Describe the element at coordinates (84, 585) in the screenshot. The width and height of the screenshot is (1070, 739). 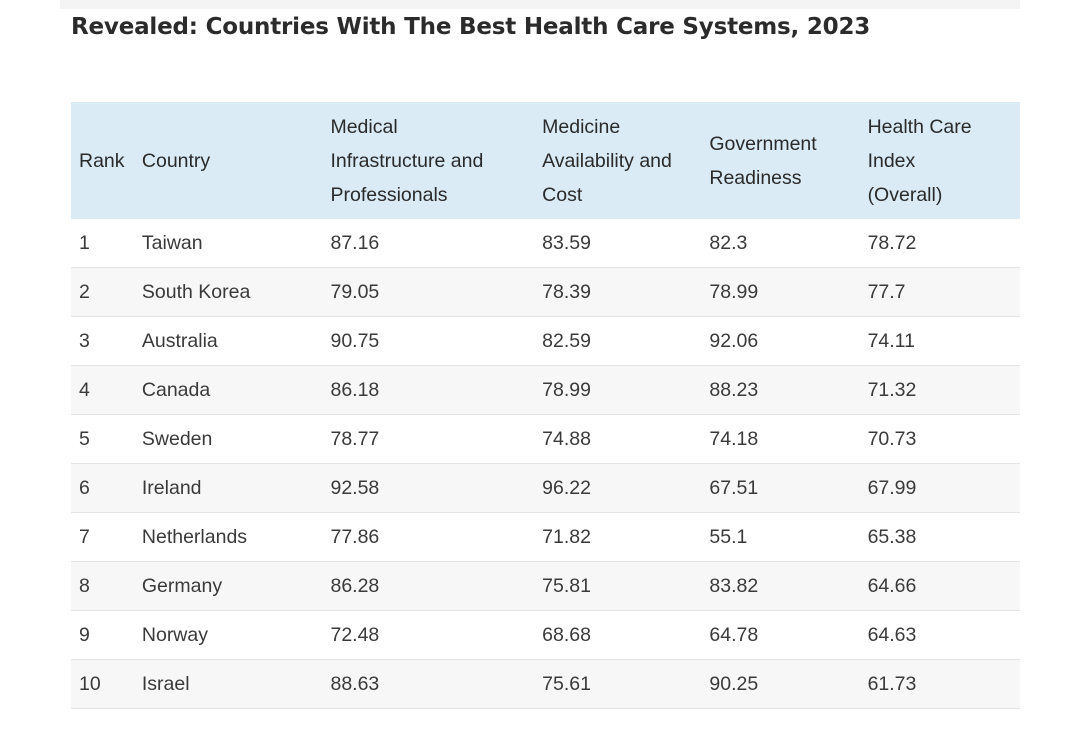
I see `cell-rank: 8` at that location.